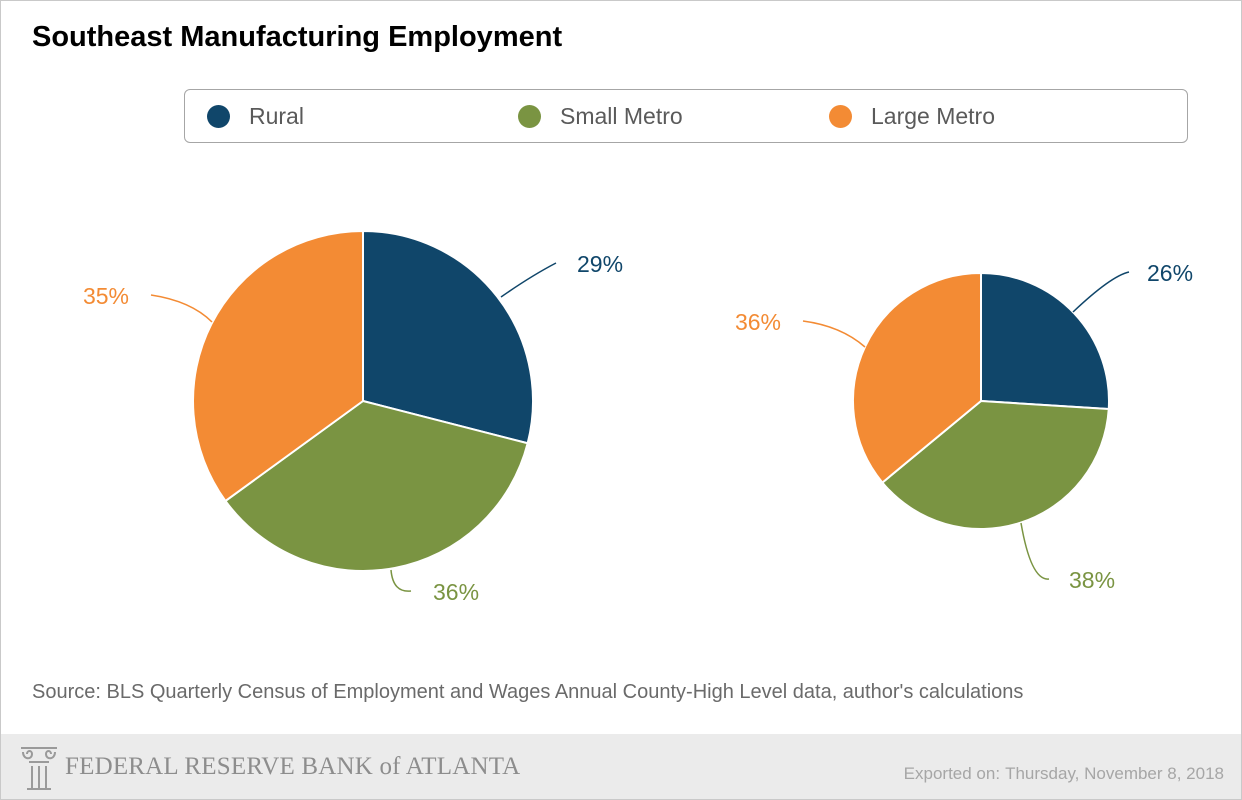 The width and height of the screenshot is (1242, 800). Describe the element at coordinates (995, 464) in the screenshot. I see `pie-2-slice-small-metro` at that location.